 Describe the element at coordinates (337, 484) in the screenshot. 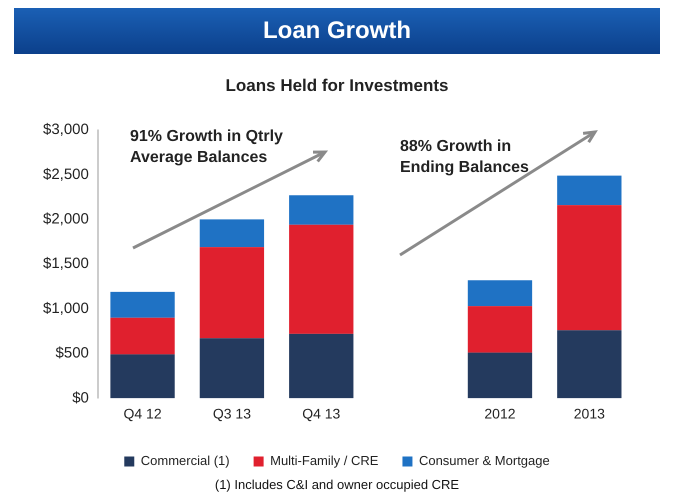

I see `text: (1) Includes C&I and owner occupied CRE` at that location.